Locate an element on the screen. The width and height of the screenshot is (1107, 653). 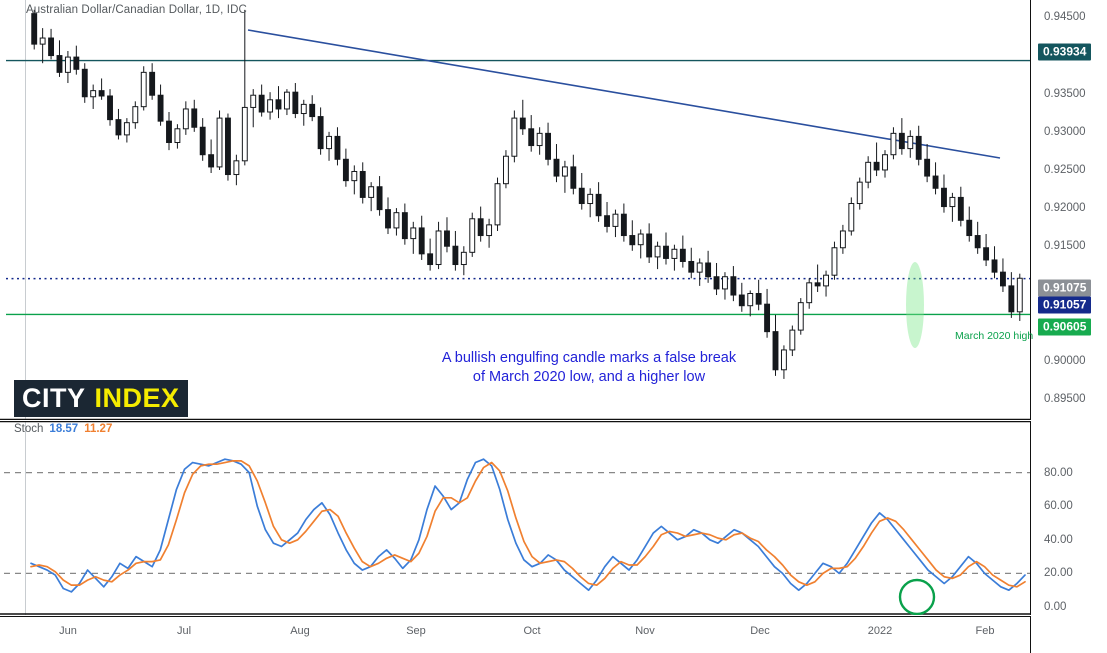
time-axis-tick: Dec is located at coordinates (760, 631).